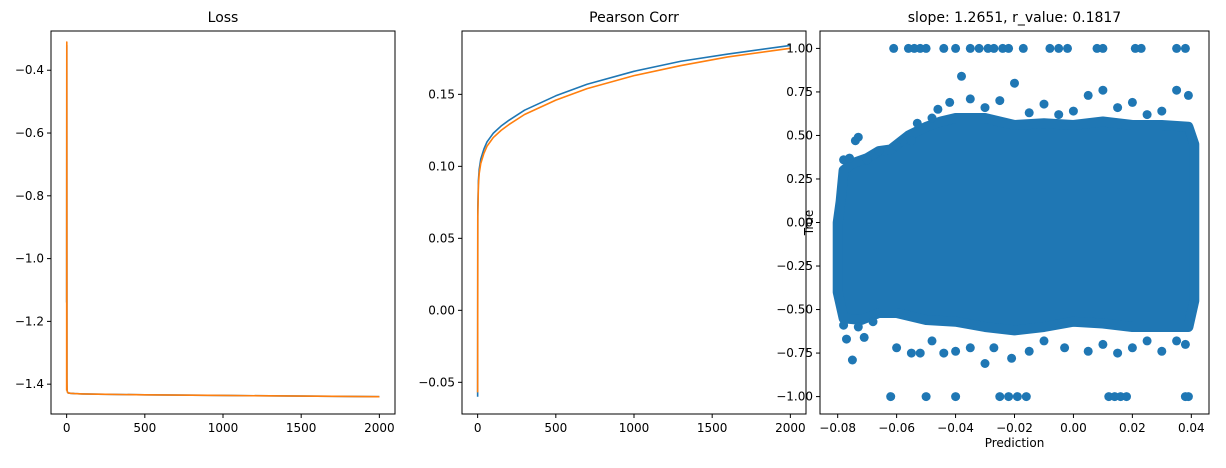  What do you see at coordinates (441, 166) in the screenshot?
I see `y-tick-label: 0.10` at bounding box center [441, 166].